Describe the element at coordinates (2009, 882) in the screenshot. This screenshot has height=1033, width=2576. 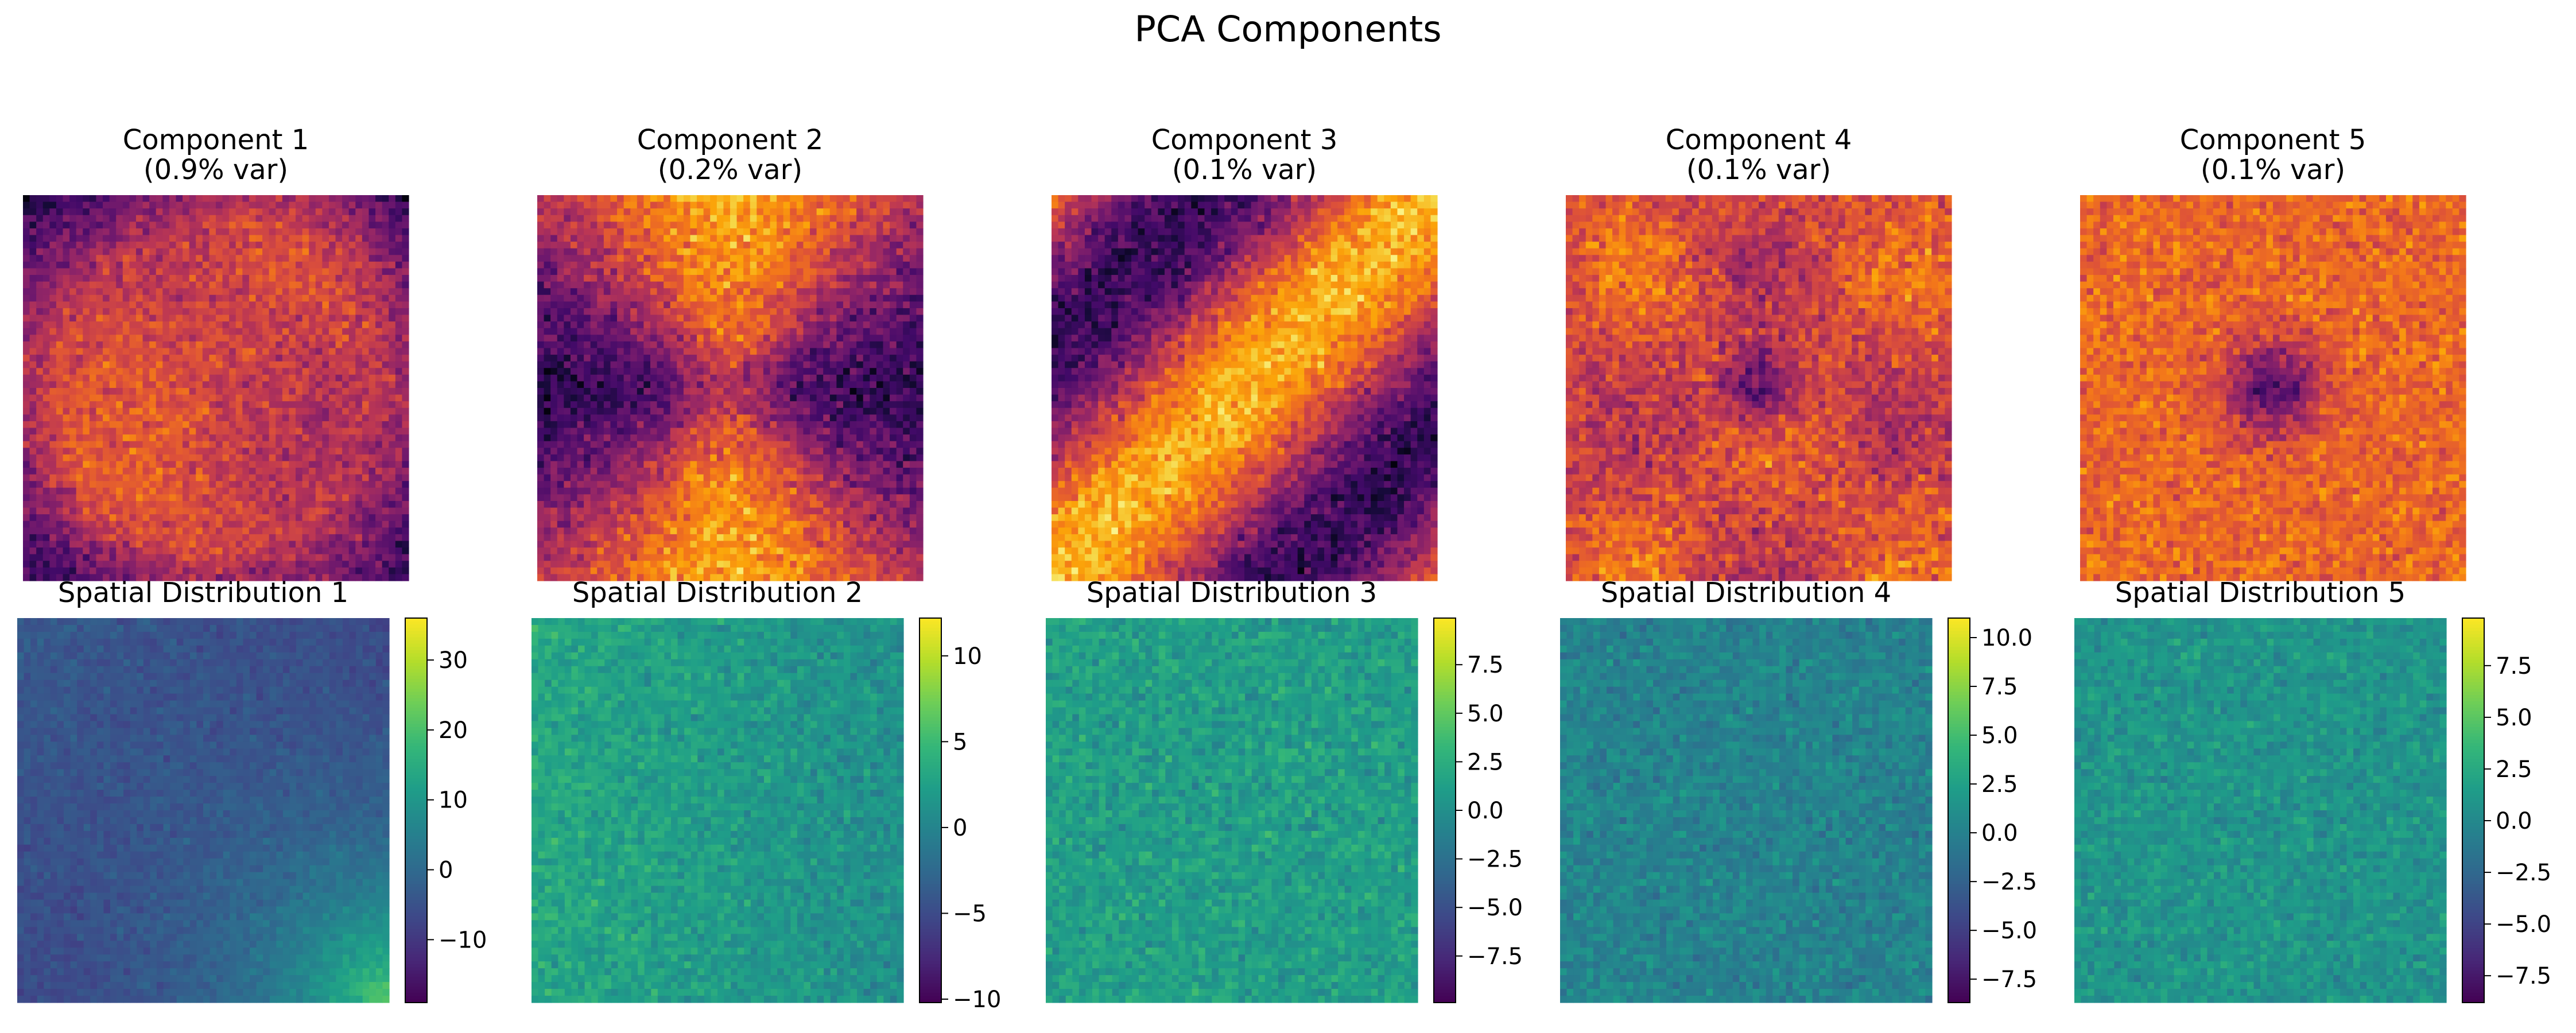
I see `colorbar-tick-label-4: −2.5` at that location.